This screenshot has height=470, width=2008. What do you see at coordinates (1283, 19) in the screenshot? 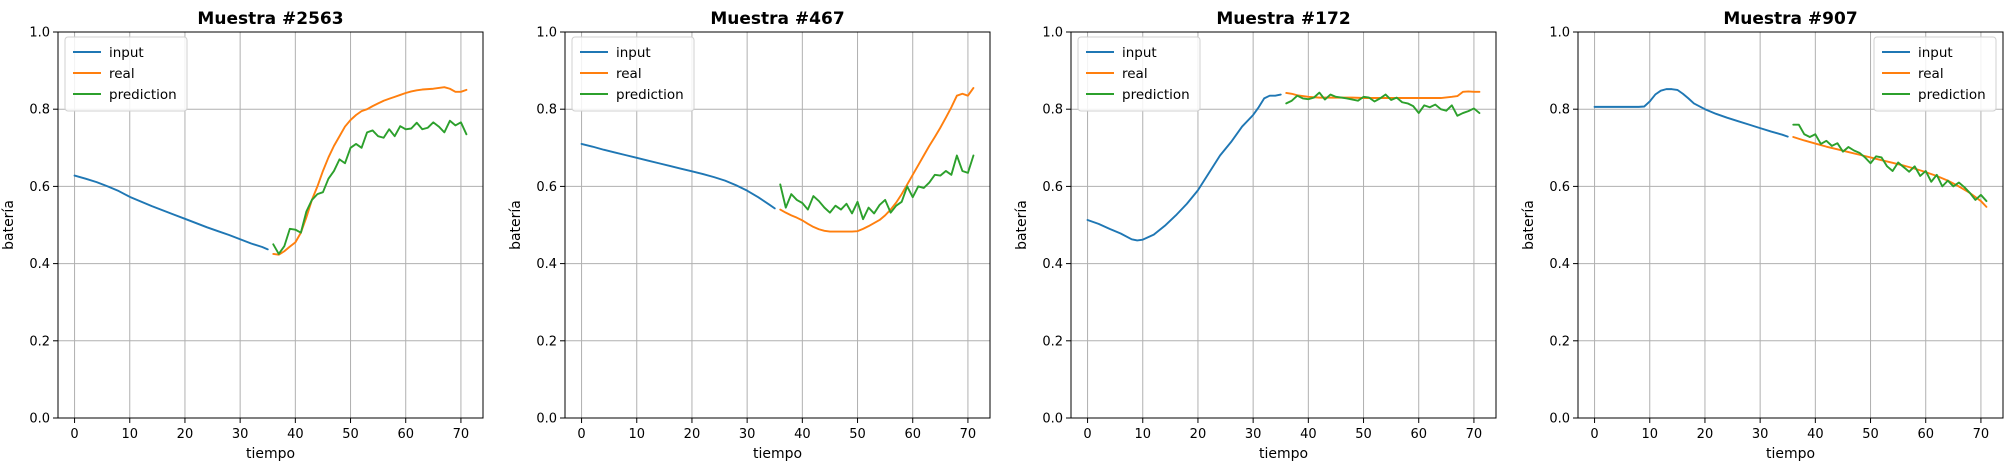
I see `chart-title: Muestra #172` at bounding box center [1283, 19].